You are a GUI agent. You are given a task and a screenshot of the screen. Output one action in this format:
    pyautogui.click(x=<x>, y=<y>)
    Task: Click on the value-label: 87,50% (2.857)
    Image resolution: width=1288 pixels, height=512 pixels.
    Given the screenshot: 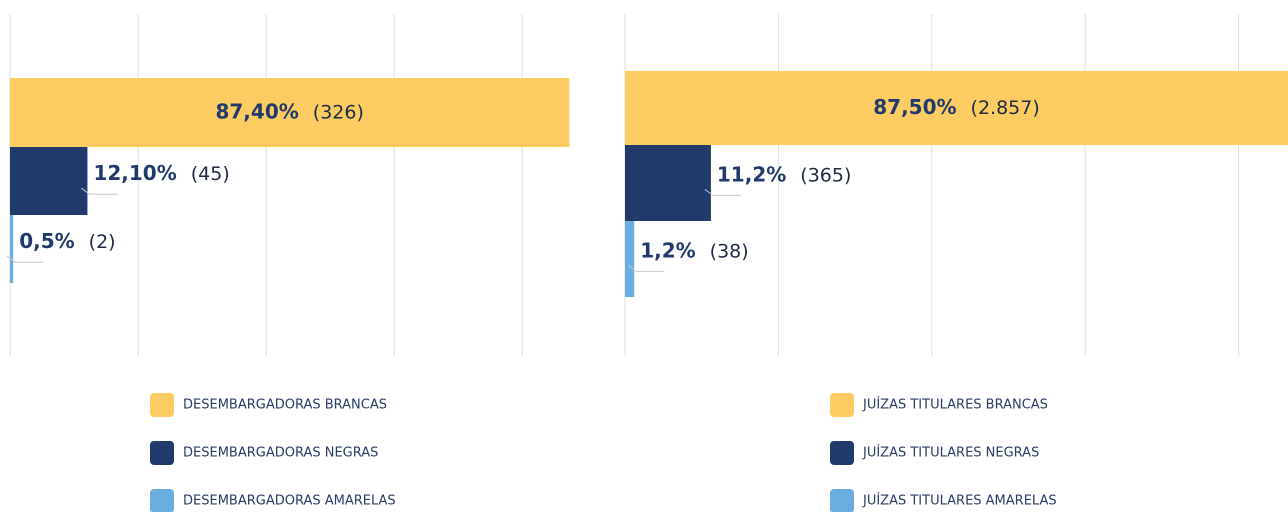 What is the action you would take?
    pyautogui.click(x=956, y=107)
    